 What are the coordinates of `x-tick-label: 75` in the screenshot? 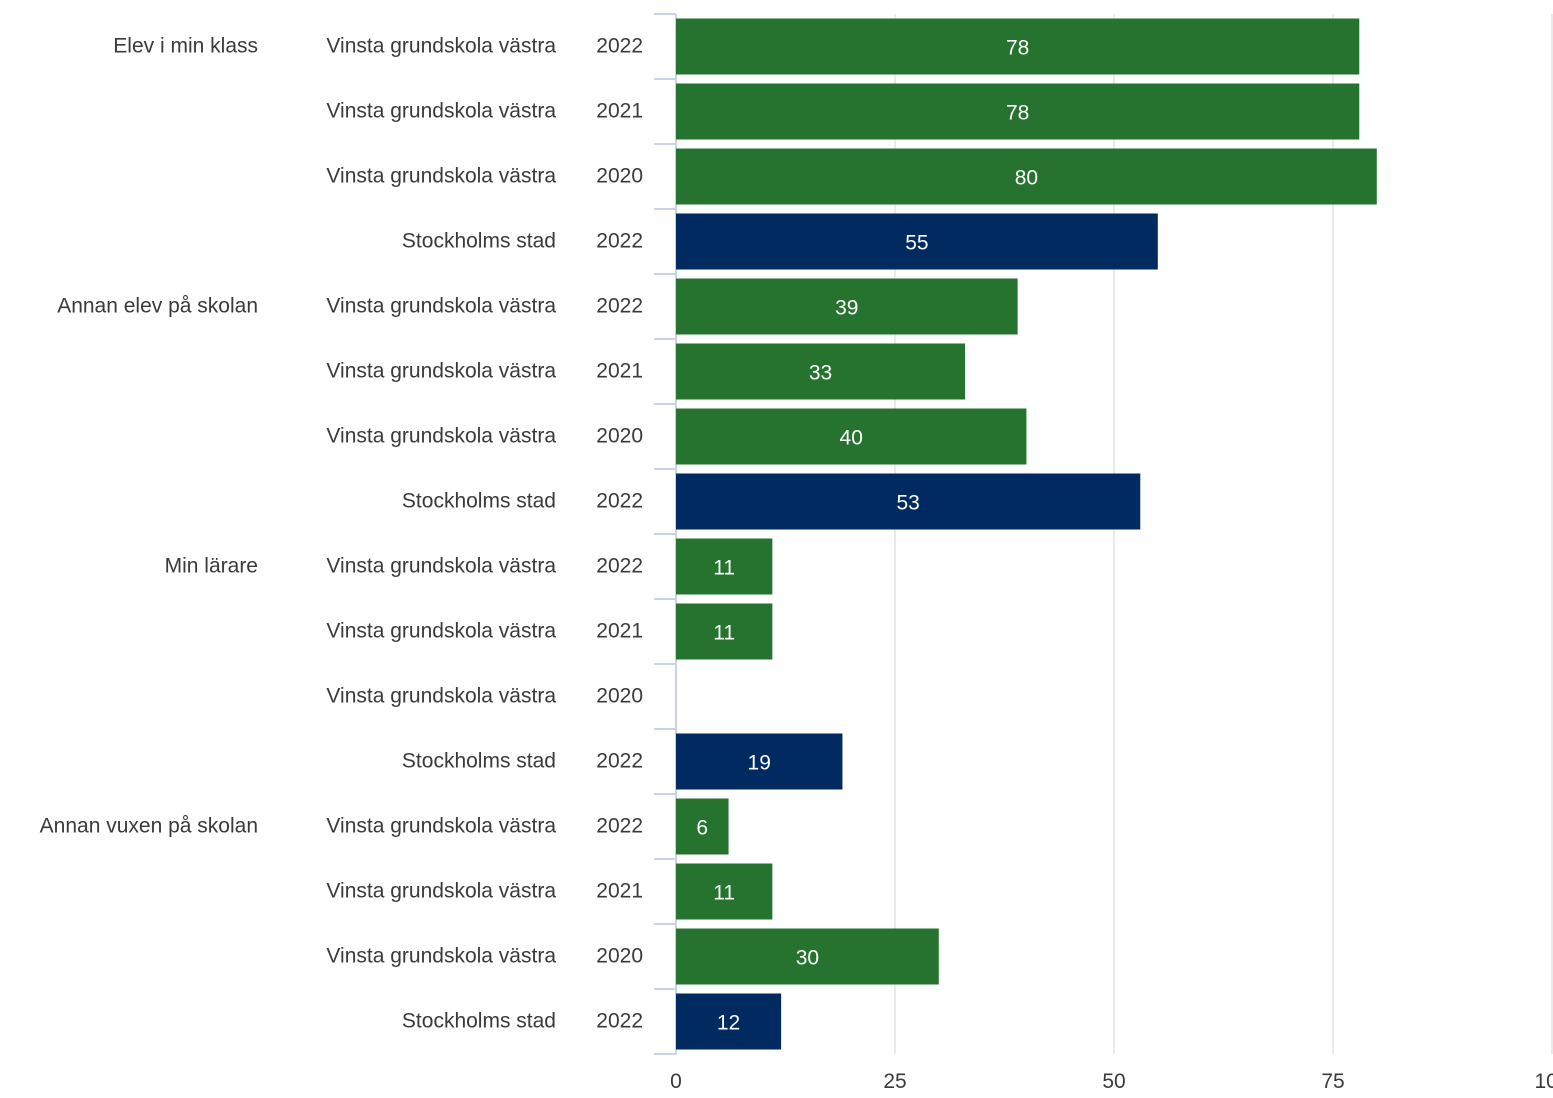 It's located at (1332, 1081).